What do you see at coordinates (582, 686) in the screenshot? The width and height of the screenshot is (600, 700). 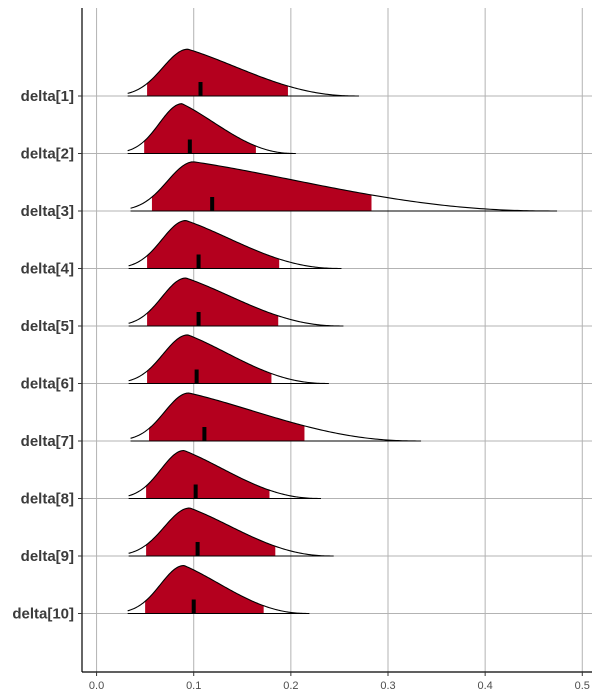 I see `x-tick-label: 0.5` at bounding box center [582, 686].